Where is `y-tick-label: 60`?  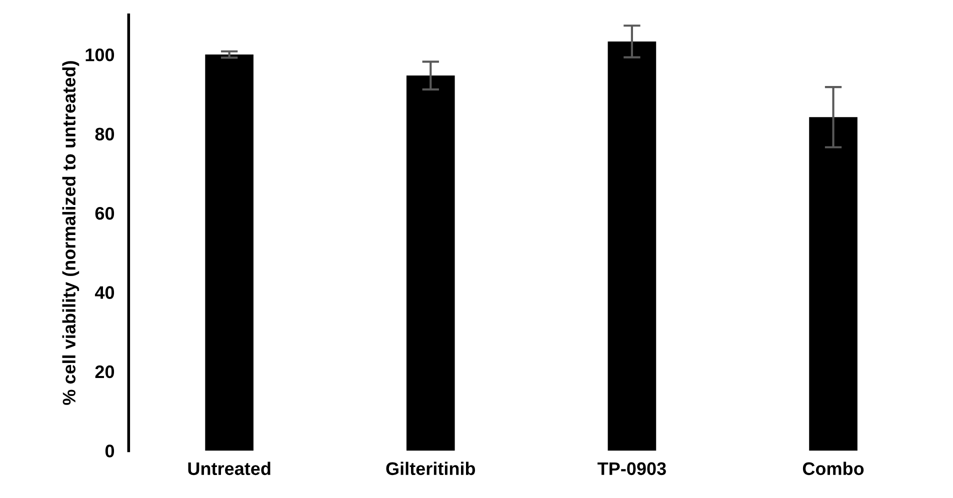 y-tick-label: 60 is located at coordinates (104, 213).